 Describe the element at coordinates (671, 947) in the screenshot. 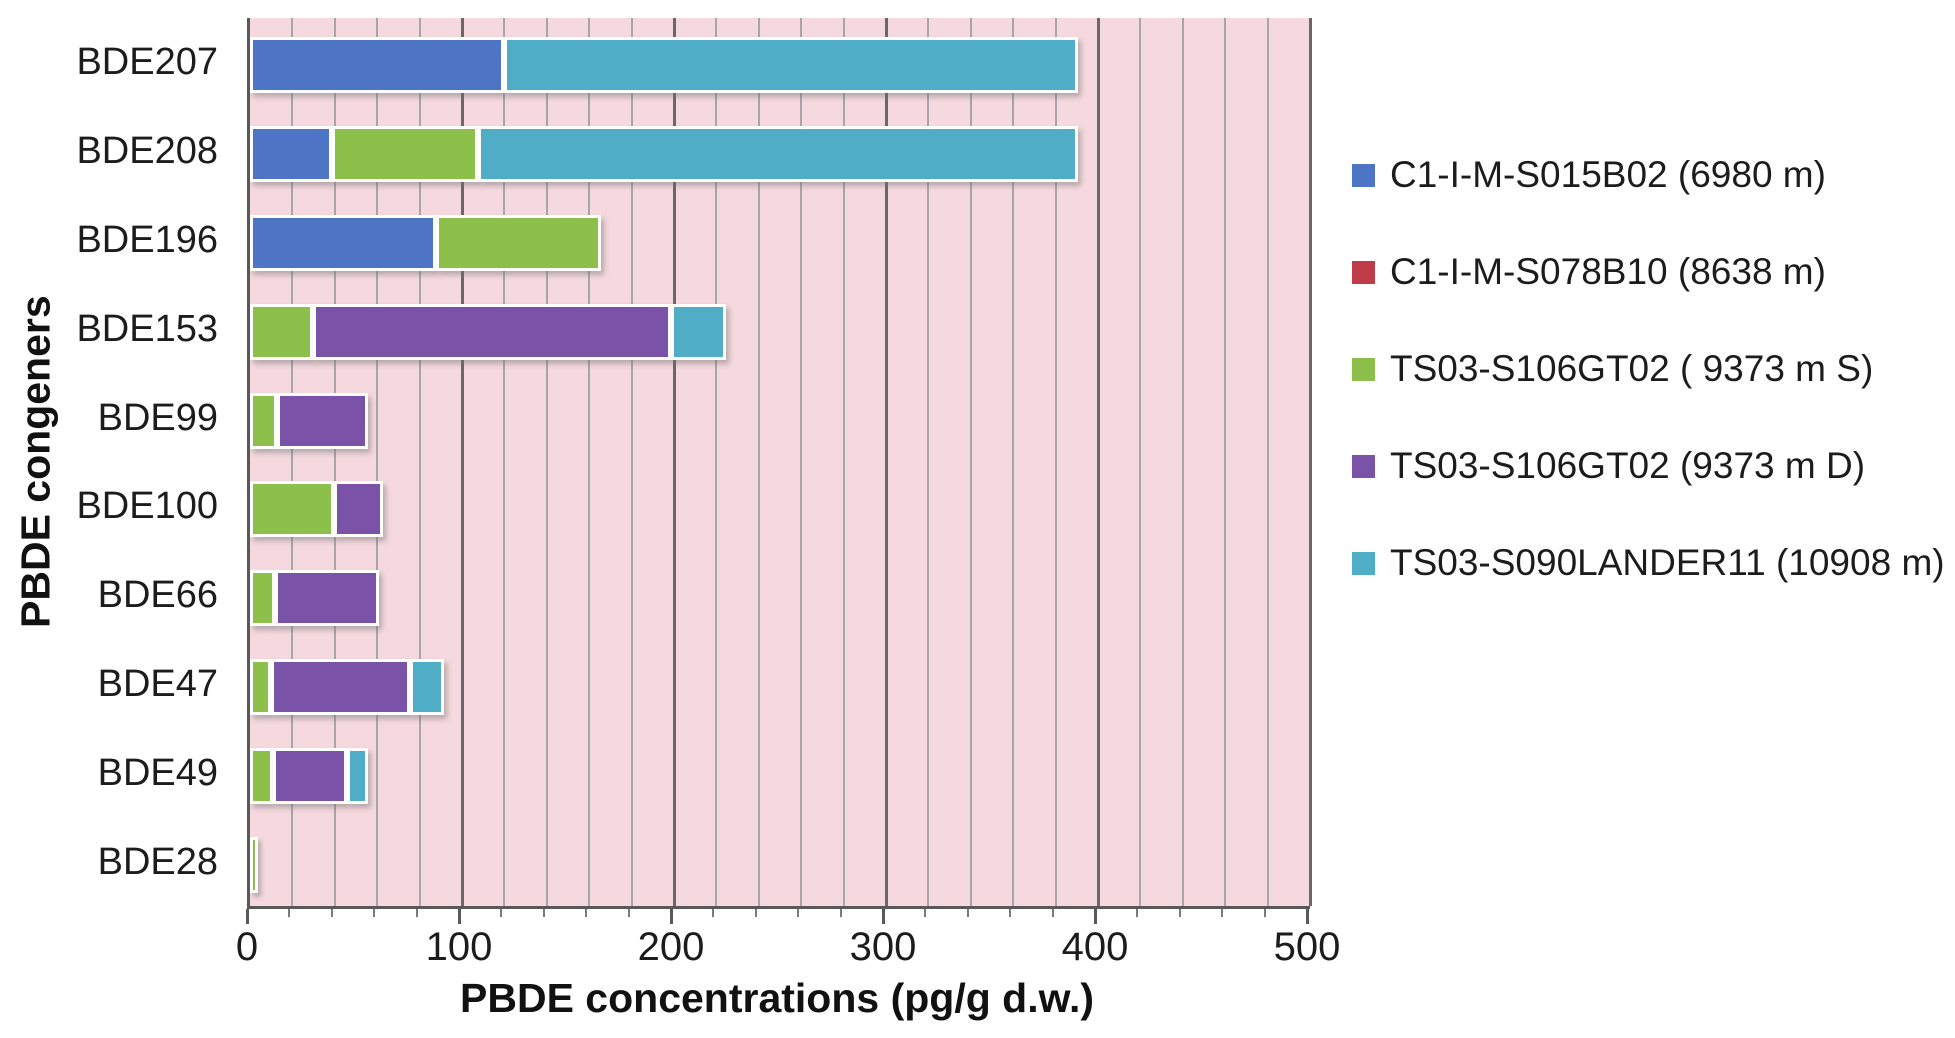

I see `x-tick-label: 200` at that location.